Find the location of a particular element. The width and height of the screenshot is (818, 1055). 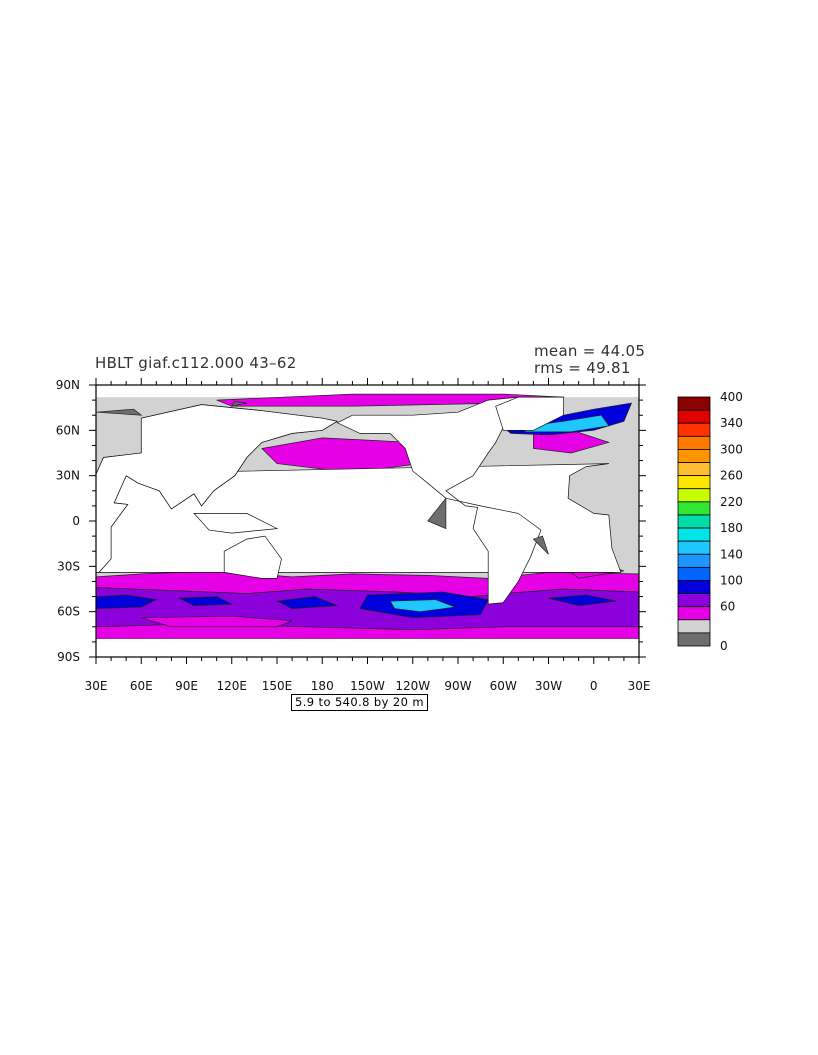

south-pacific-blue-west is located at coordinates (306, 602).